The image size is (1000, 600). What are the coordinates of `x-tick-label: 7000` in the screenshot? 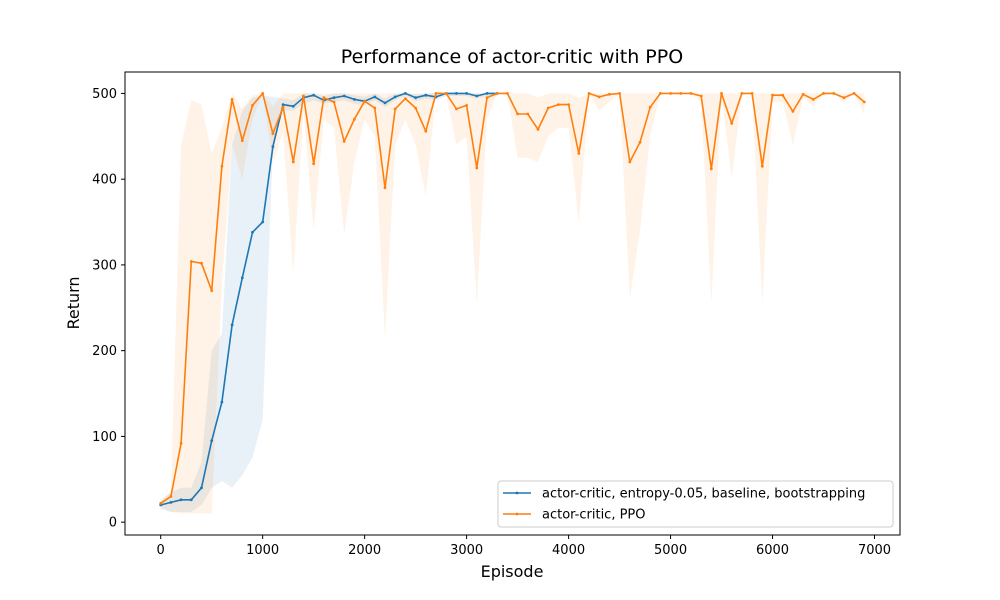 It's located at (874, 550).